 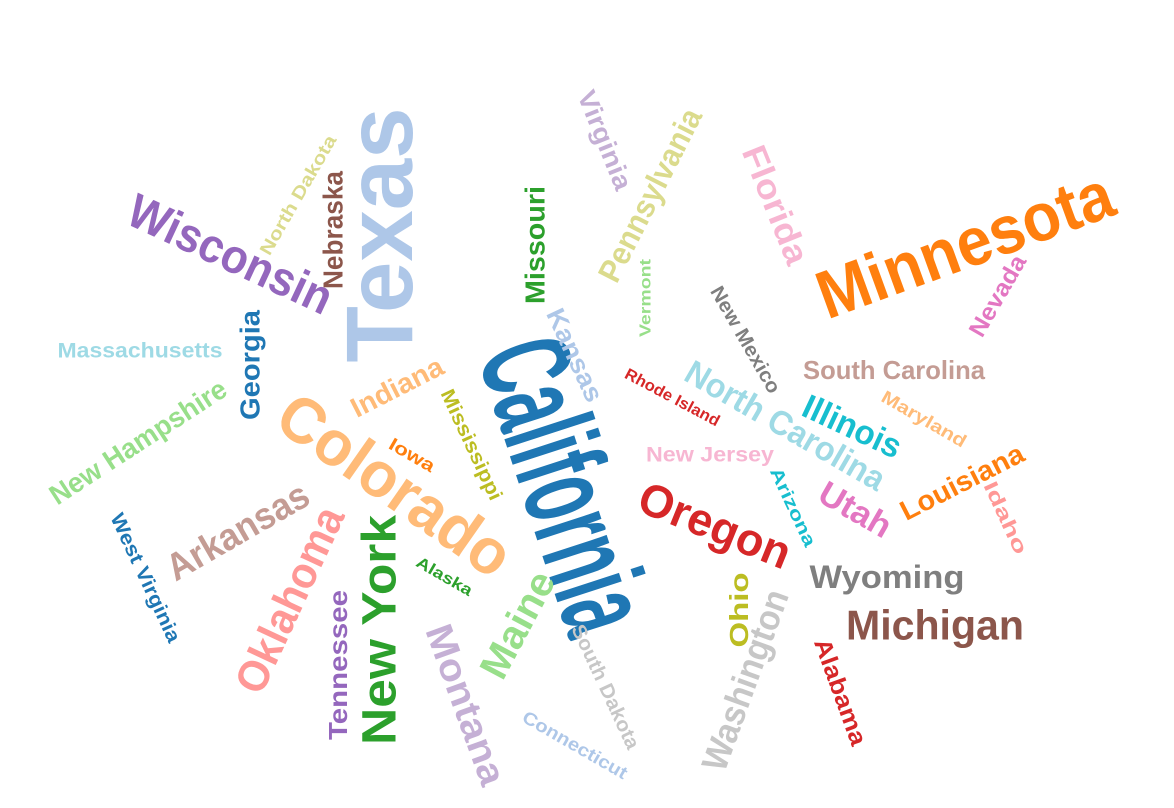 I want to click on word-new-york: New York, so click(x=380, y=630).